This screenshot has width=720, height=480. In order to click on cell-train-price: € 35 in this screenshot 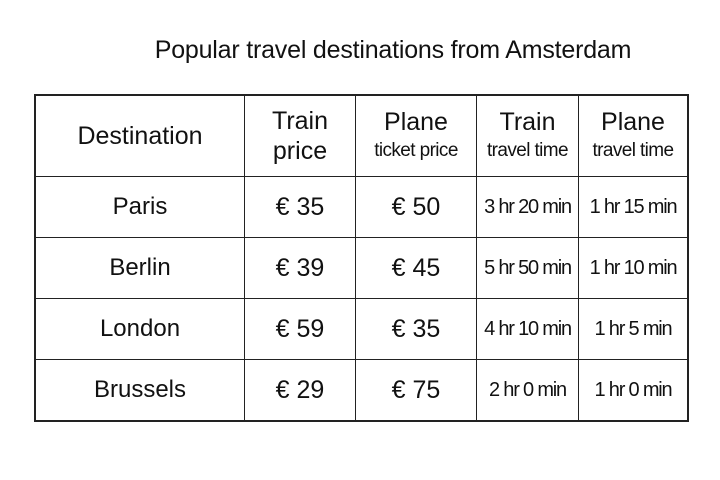, I will do `click(300, 207)`.